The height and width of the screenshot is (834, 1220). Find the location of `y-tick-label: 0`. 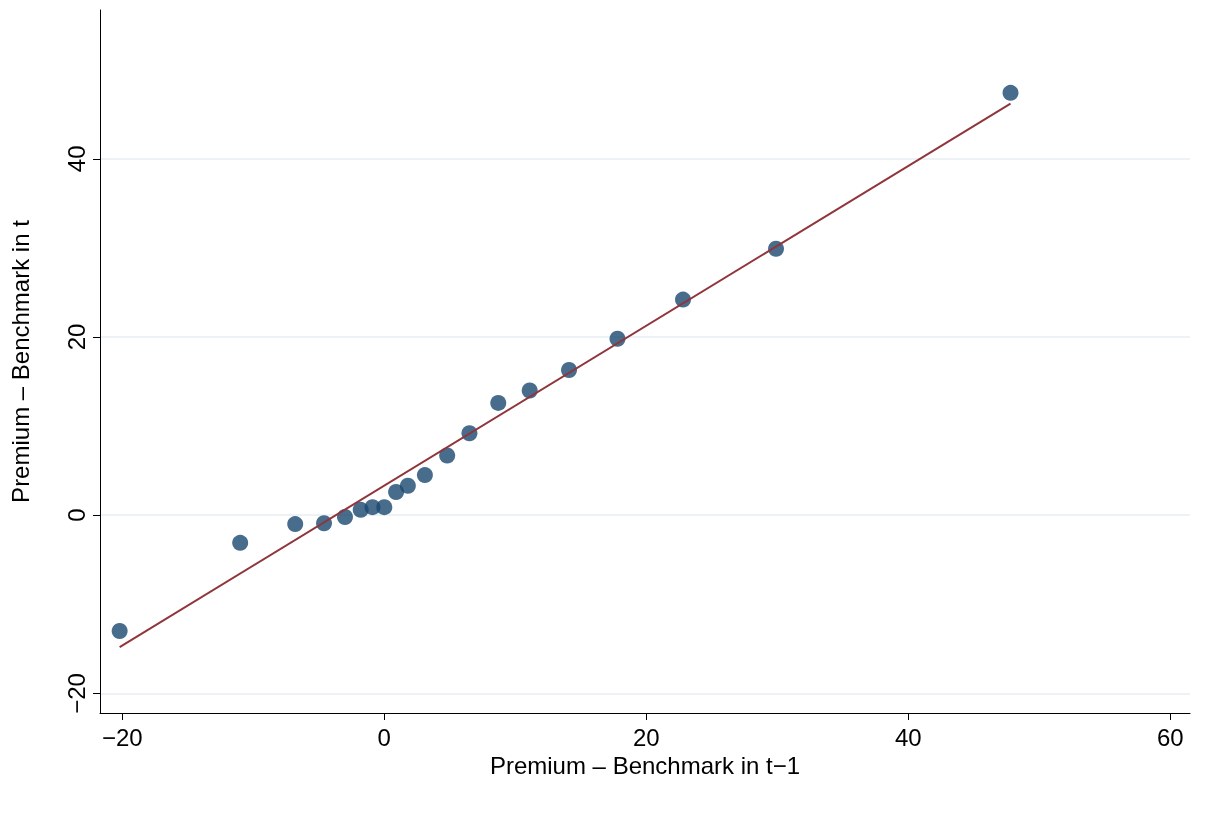

y-tick-label: 0 is located at coordinates (76, 515).